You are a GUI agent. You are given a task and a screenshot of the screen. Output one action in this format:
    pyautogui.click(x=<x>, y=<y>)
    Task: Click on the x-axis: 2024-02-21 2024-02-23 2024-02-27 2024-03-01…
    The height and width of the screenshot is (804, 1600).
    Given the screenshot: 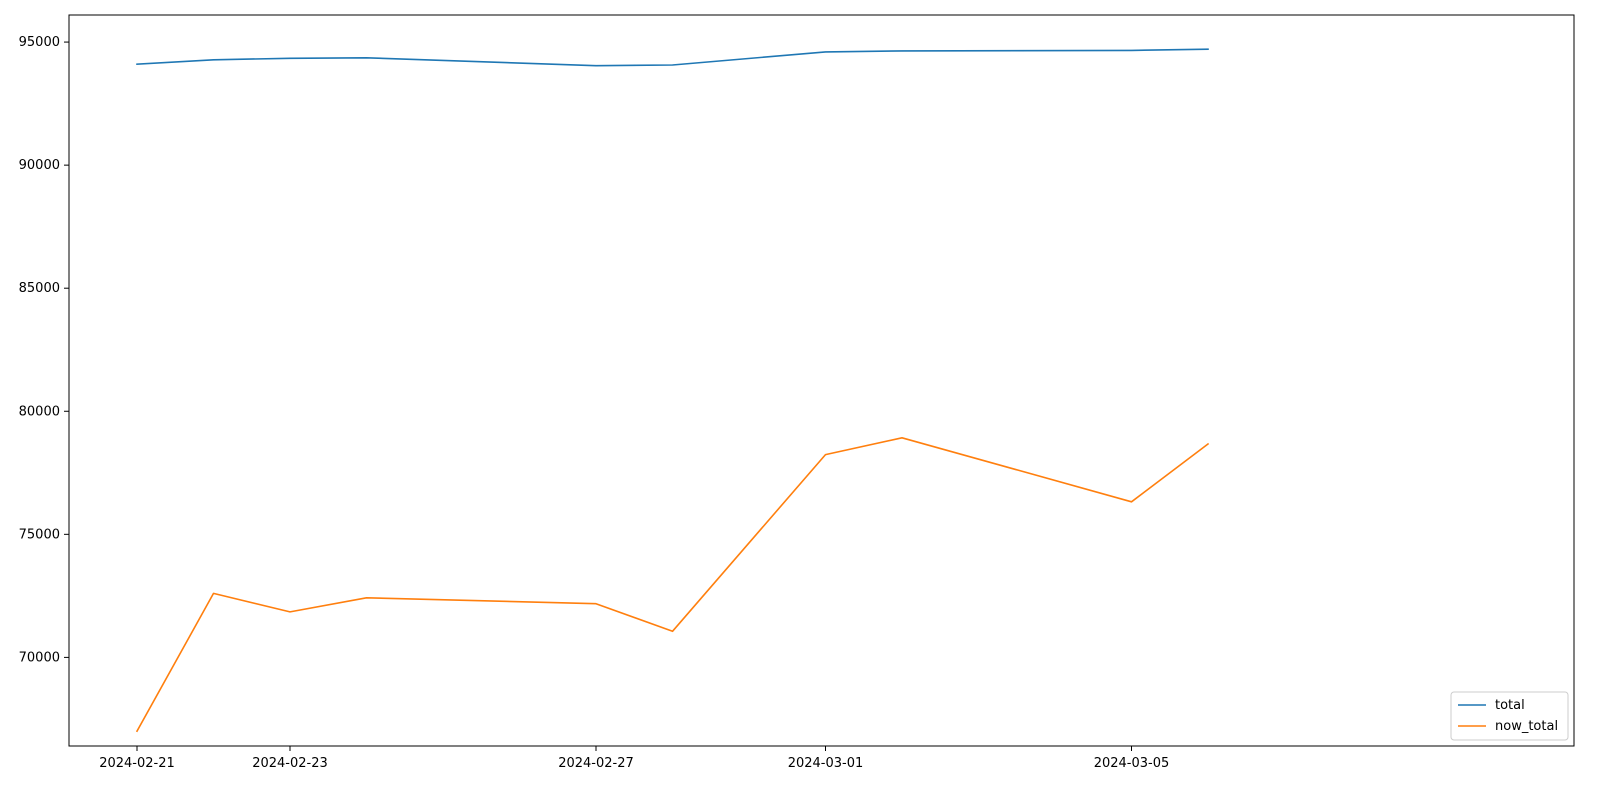 What is the action you would take?
    pyautogui.click(x=634, y=758)
    